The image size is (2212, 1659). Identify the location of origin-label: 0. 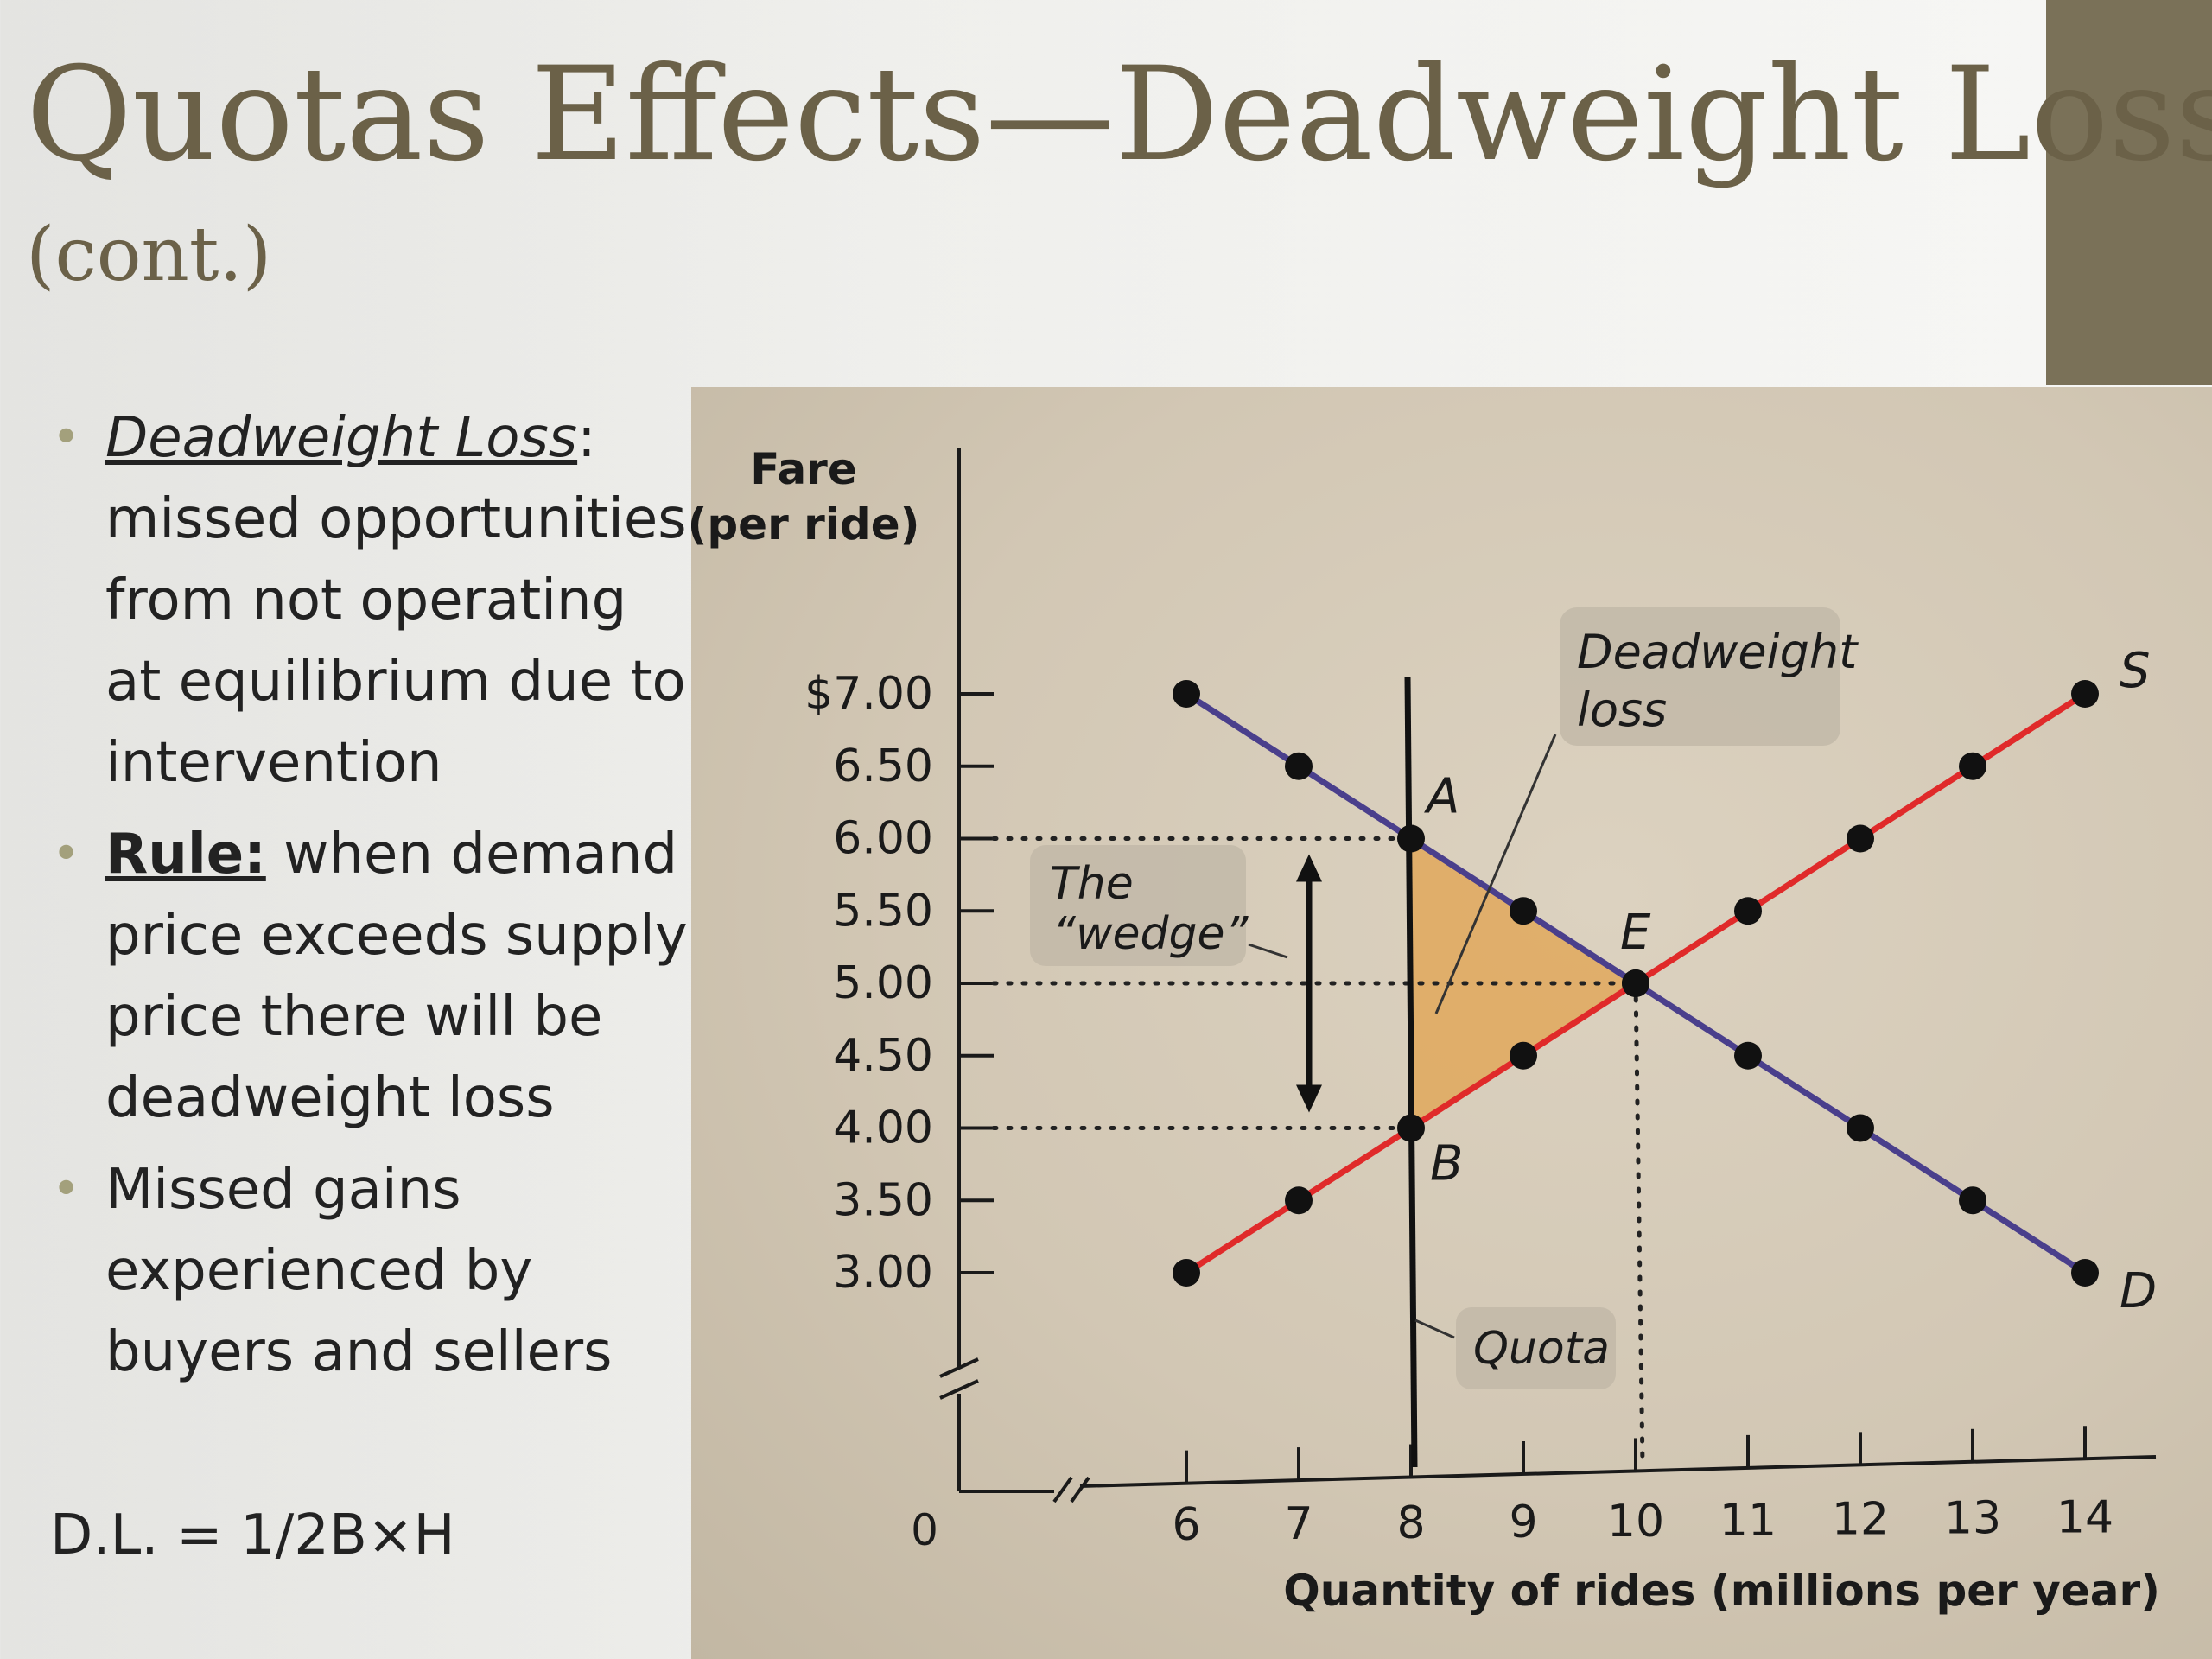
(924, 1530).